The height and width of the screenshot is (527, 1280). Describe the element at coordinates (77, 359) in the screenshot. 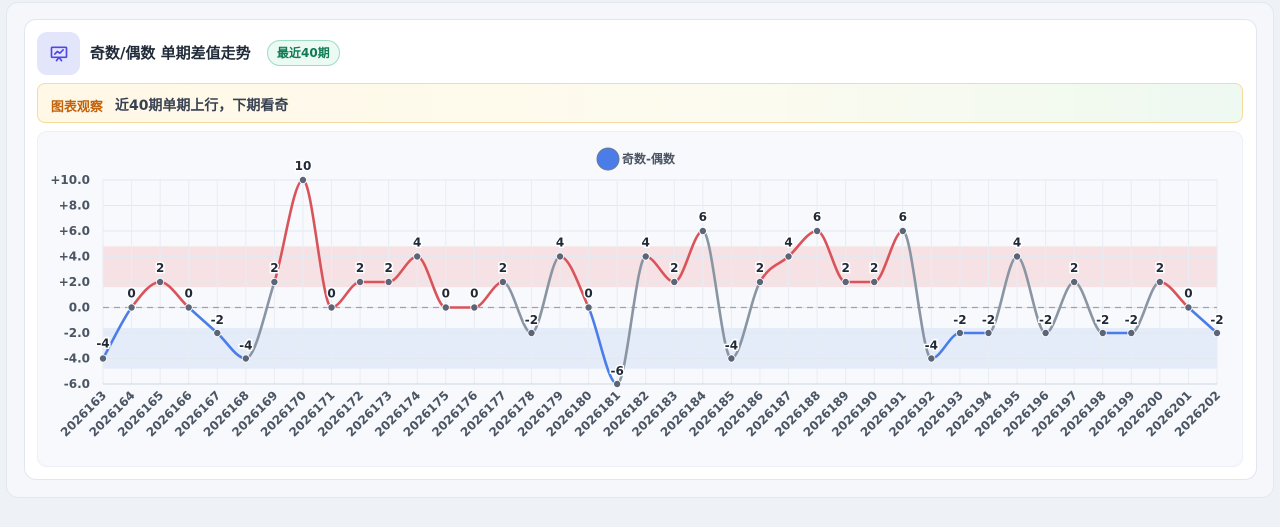

I see `y-tick-label: -4.0` at that location.